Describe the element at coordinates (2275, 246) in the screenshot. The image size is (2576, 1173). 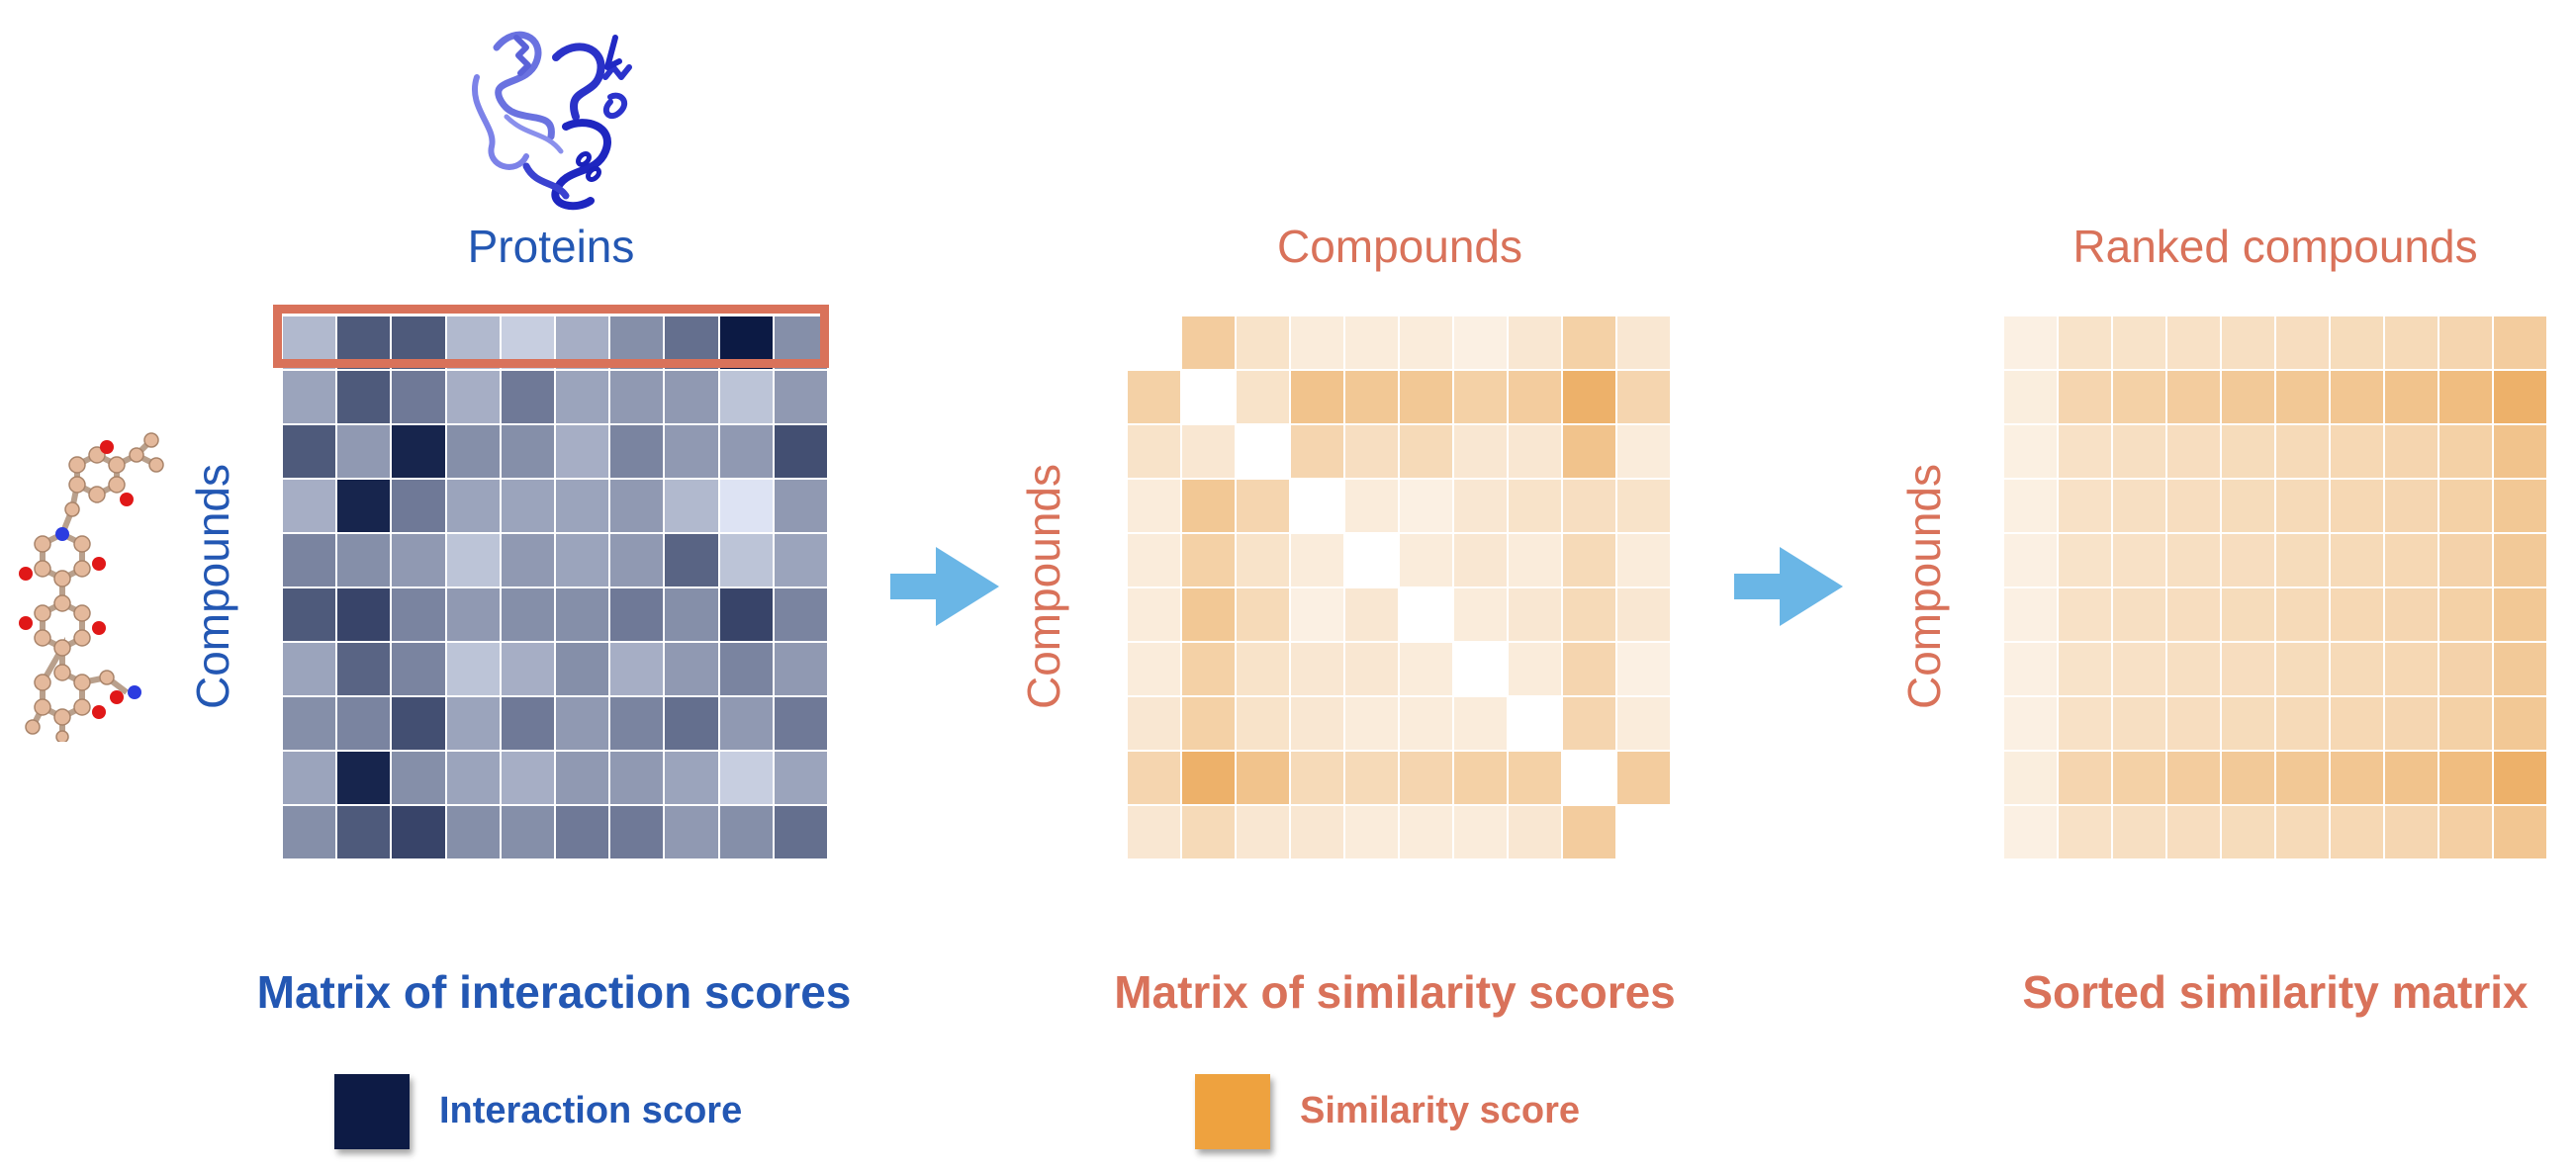
I see `ranked-compounds-label: Ranked compounds` at that location.